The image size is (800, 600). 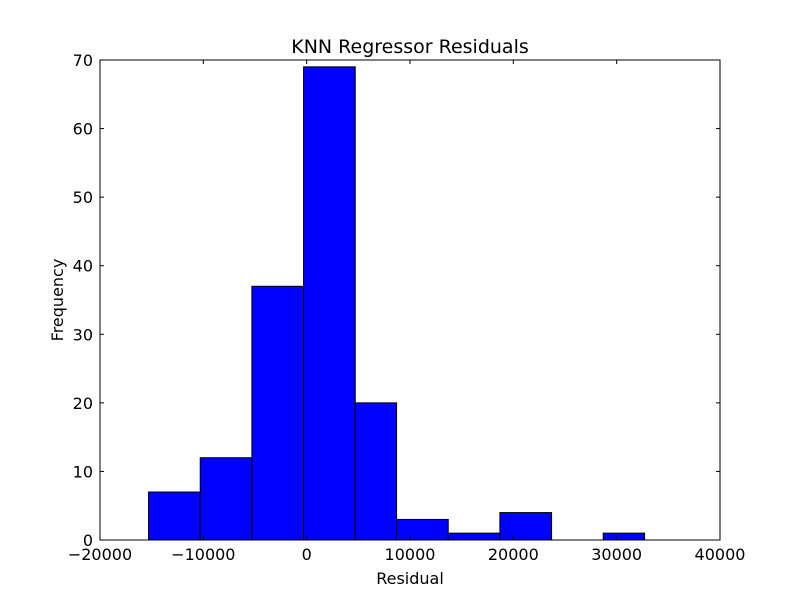 What do you see at coordinates (616, 554) in the screenshot?
I see `x-tick-label: 30000` at bounding box center [616, 554].